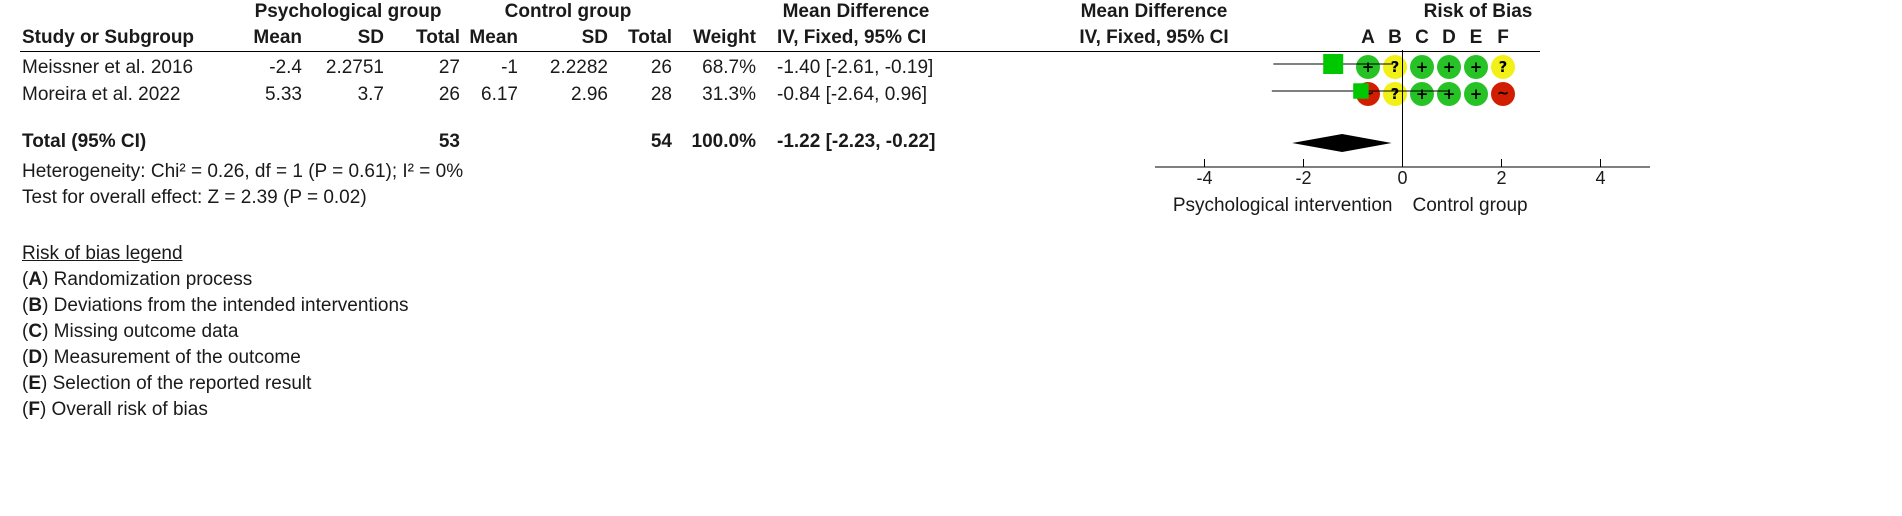 The width and height of the screenshot is (1902, 516). Describe the element at coordinates (723, 141) in the screenshot. I see `total-weight: 100.0%` at that location.